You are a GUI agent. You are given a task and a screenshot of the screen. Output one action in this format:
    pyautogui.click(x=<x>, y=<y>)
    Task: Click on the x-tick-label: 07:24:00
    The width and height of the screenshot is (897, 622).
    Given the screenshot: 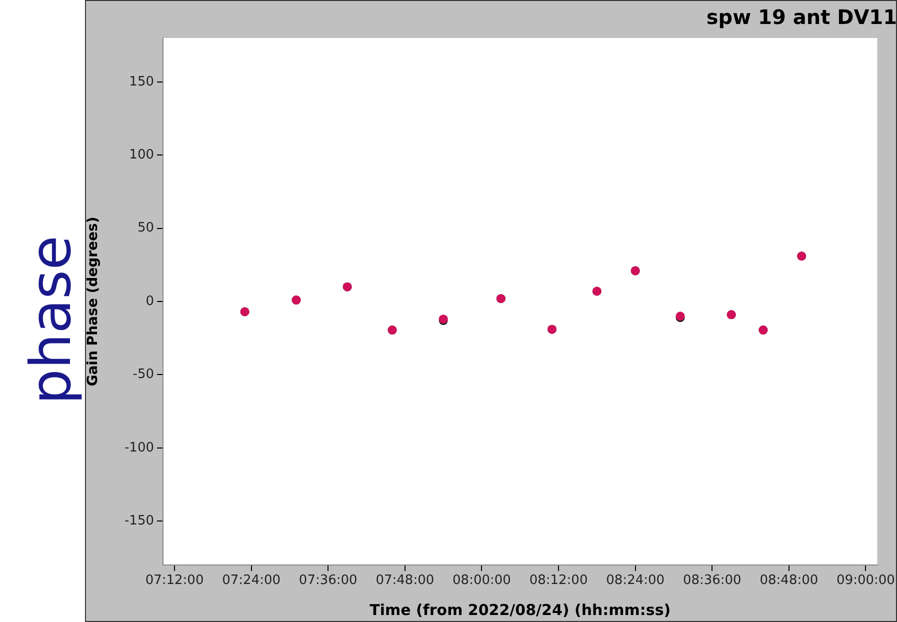 What is the action you would take?
    pyautogui.click(x=251, y=580)
    